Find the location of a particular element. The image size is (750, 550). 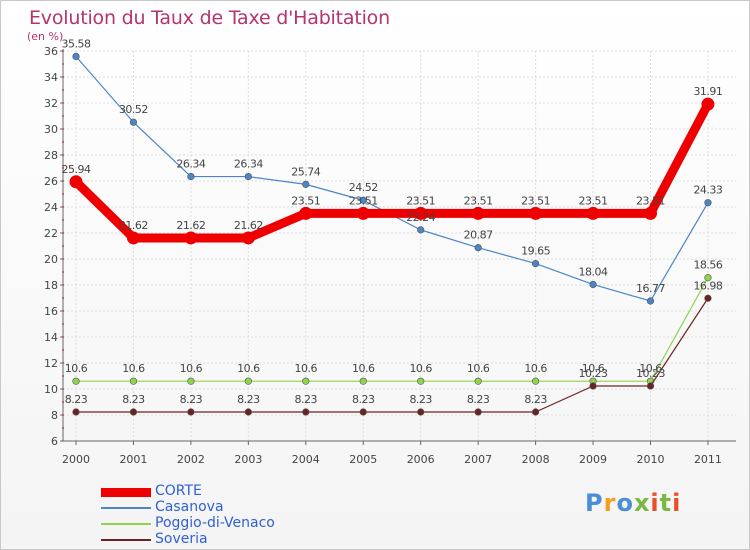

y-tick-label: 36 is located at coordinates (51, 51).